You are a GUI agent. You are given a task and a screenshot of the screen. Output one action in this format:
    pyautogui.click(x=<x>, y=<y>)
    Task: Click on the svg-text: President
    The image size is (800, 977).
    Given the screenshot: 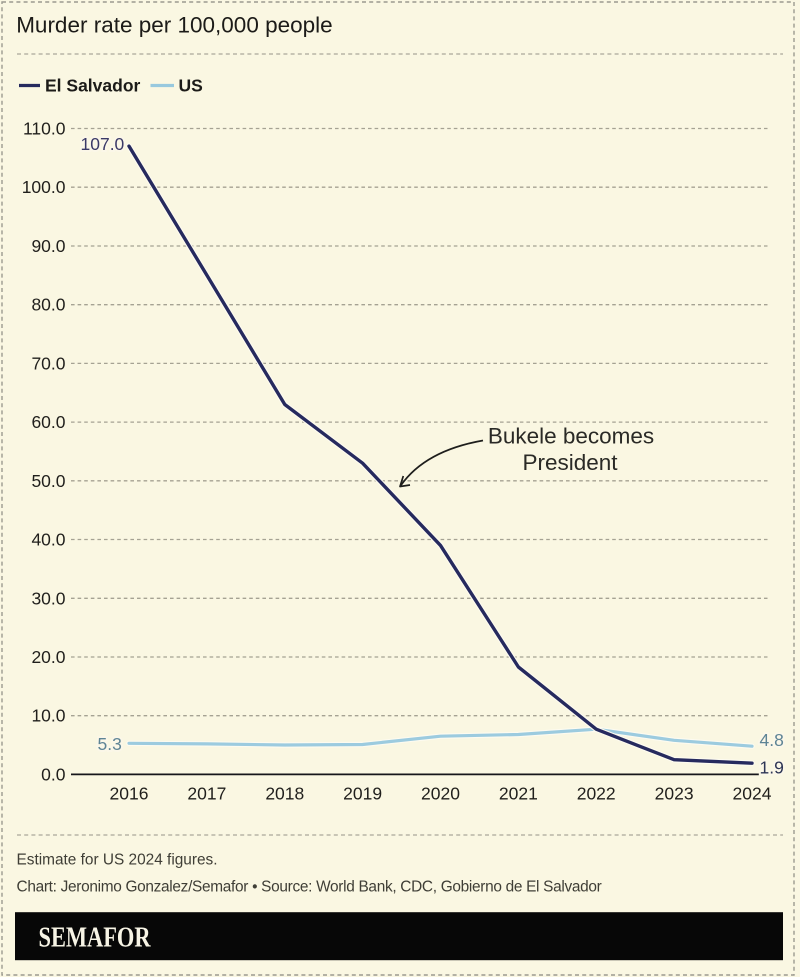 What is the action you would take?
    pyautogui.click(x=570, y=462)
    